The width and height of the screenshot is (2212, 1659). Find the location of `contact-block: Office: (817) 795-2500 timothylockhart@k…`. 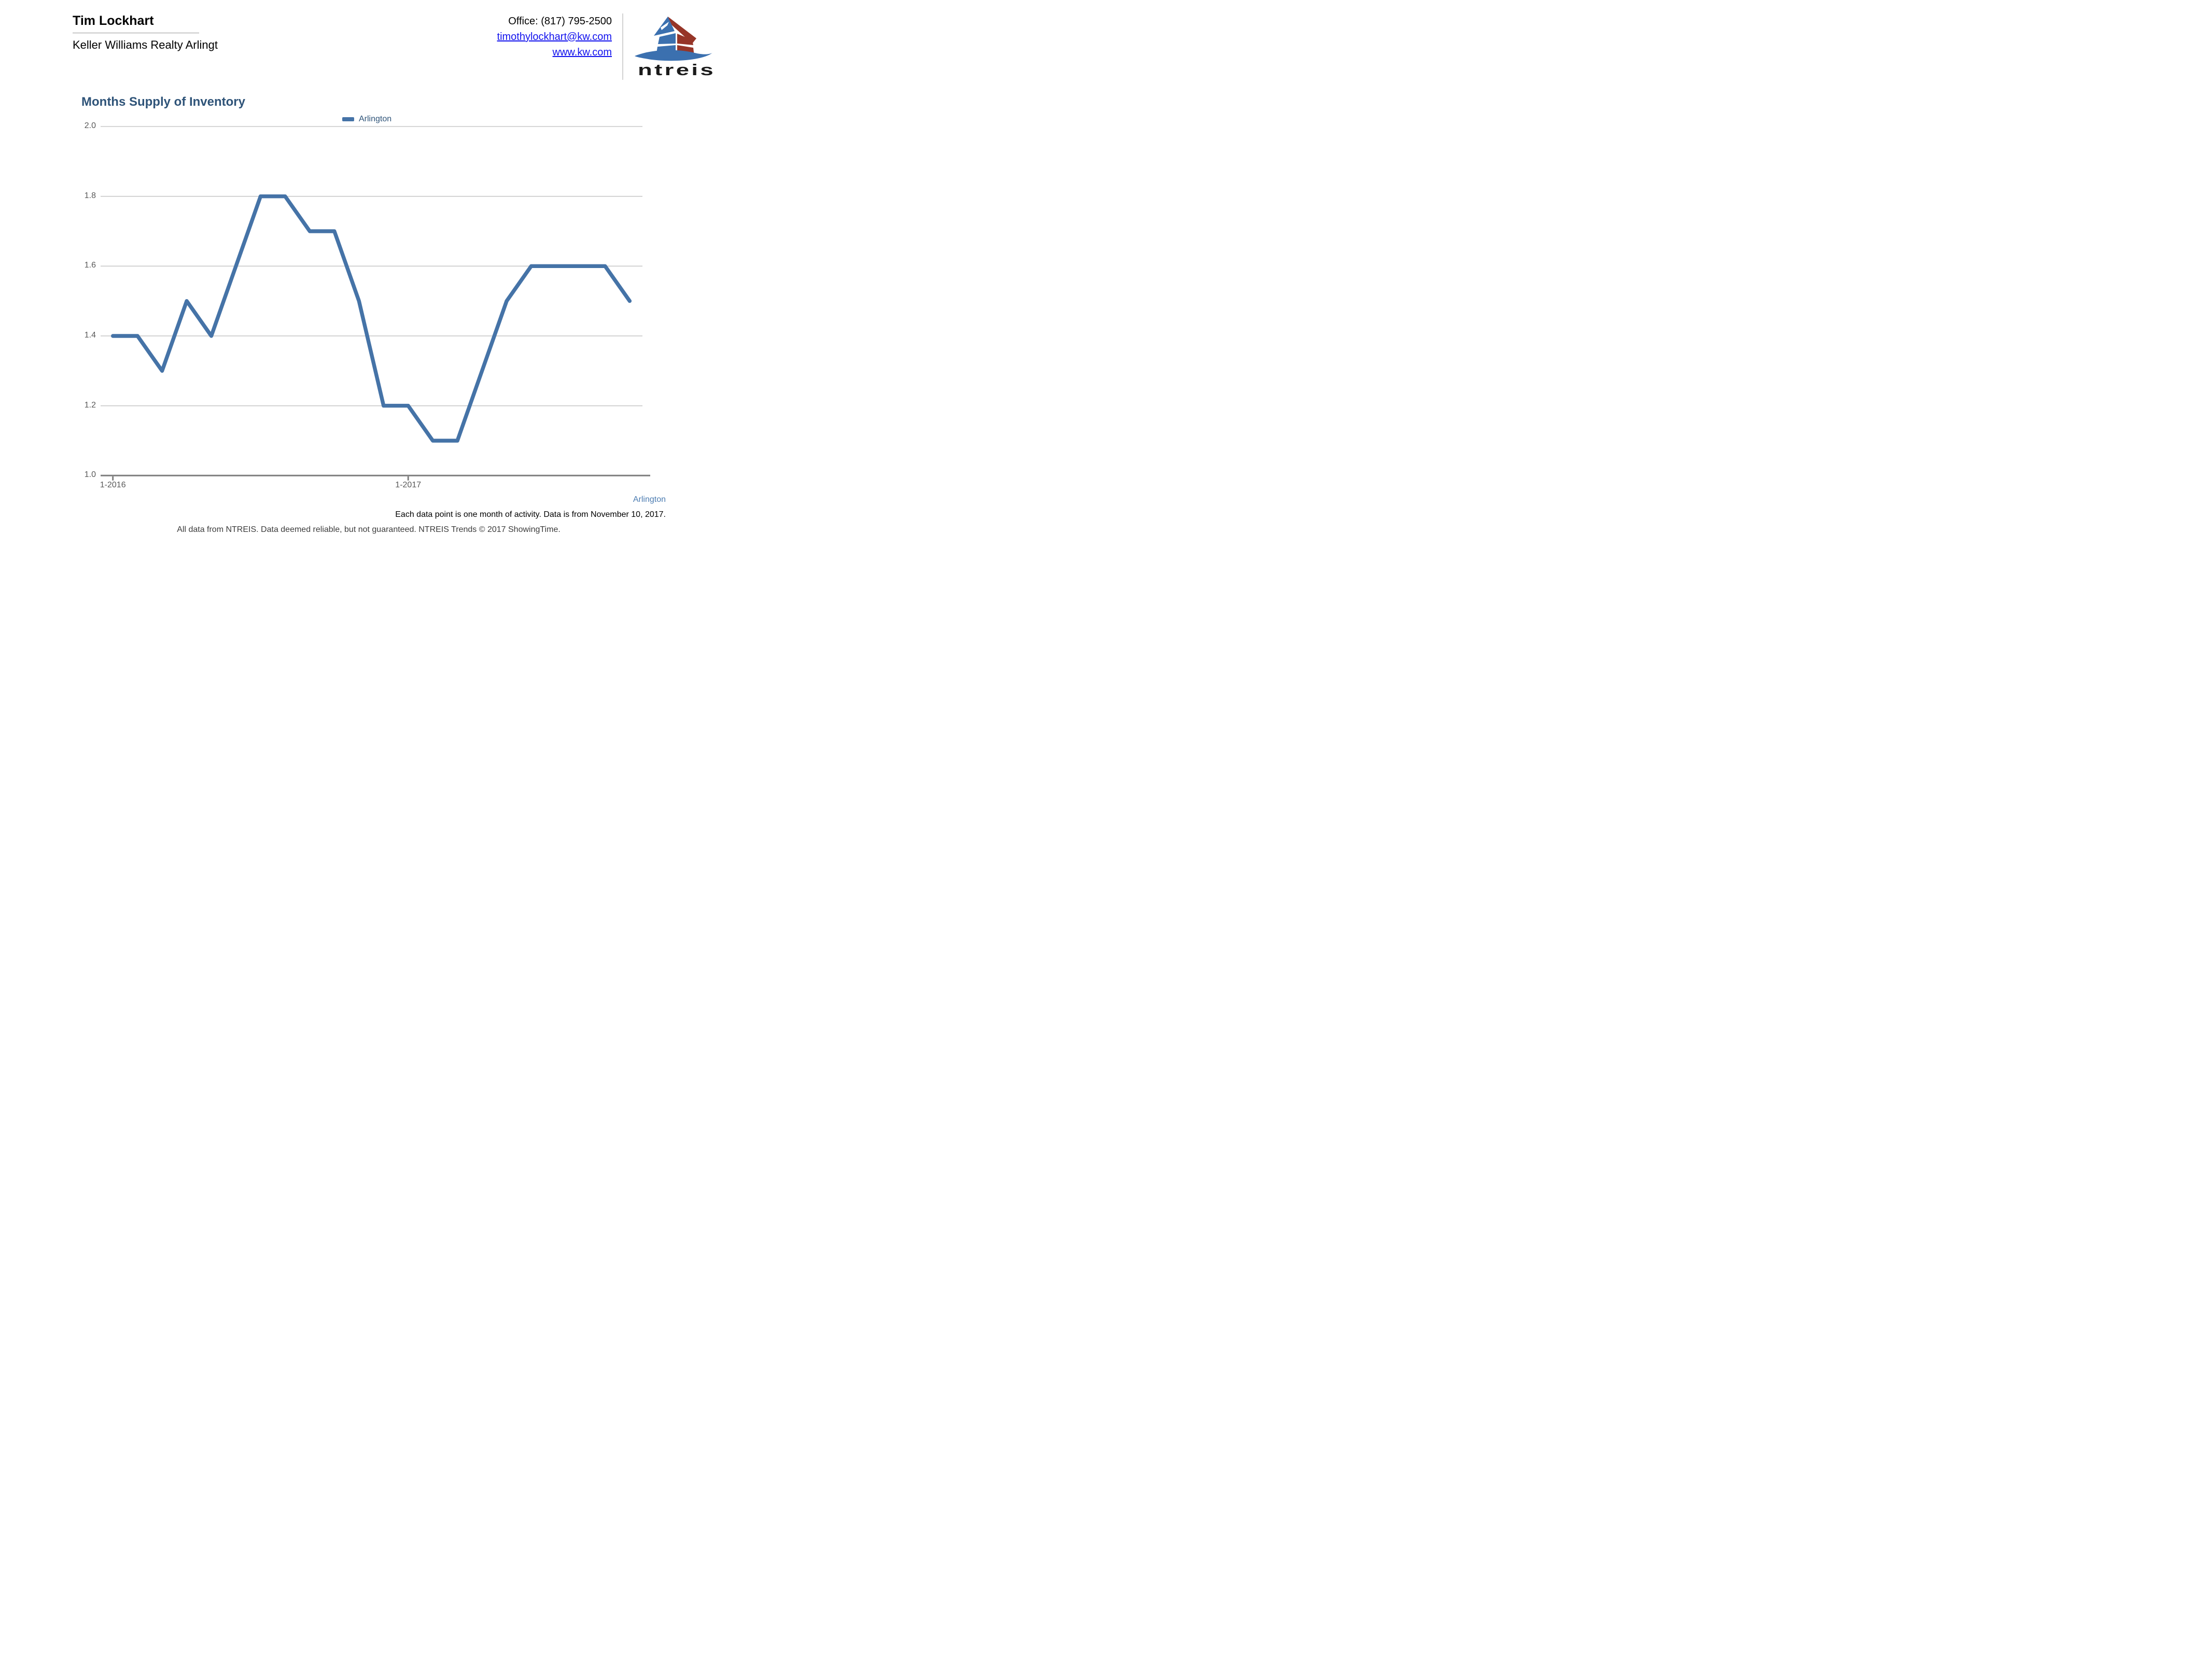

contact-block: Office: (817) 795-2500 timothylockhart@k… is located at coordinates (554, 37).